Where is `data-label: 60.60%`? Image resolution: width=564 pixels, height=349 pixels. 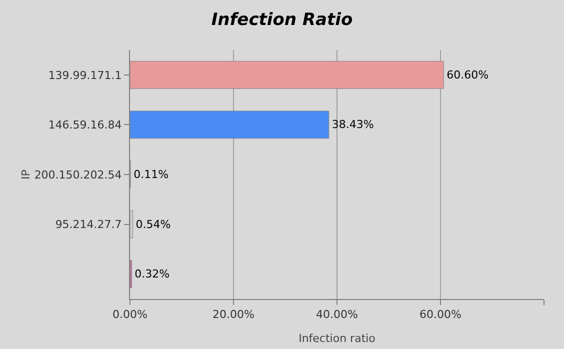 data-label: 60.60% is located at coordinates (467, 75).